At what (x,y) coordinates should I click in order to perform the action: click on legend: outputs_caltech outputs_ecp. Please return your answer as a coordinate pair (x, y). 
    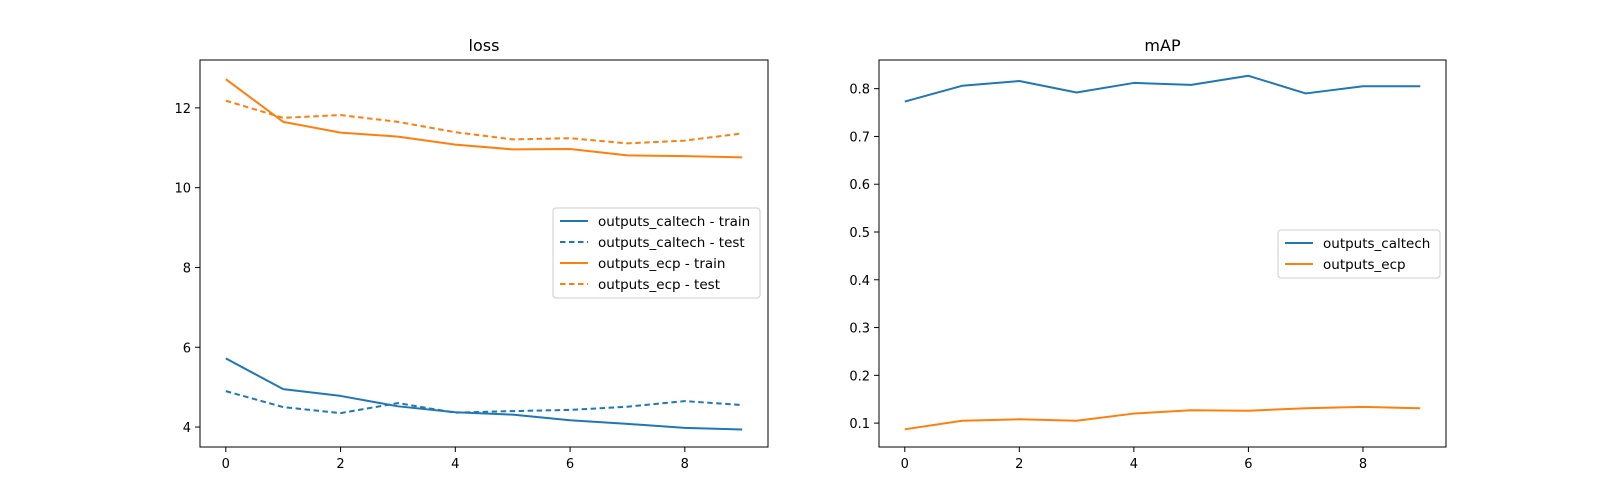
    Looking at the image, I should click on (1359, 254).